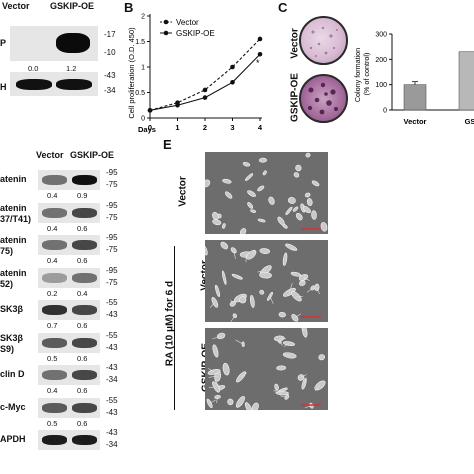  What do you see at coordinates (266, 193) in the screenshot?
I see `micrograph-vector` at bounding box center [266, 193].